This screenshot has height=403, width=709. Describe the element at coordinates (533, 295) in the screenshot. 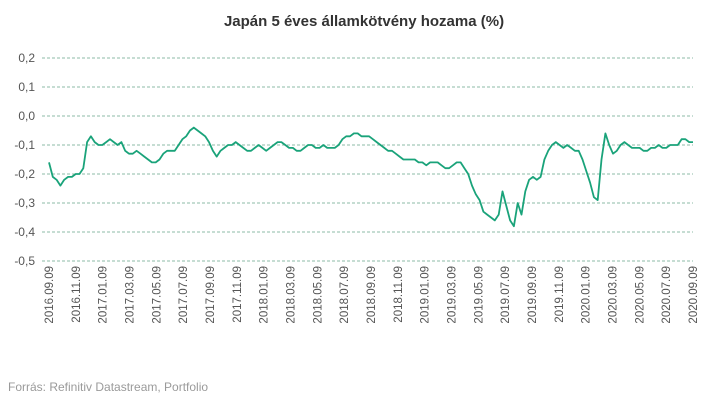

I see `x-tick-label: 2019.09.09` at that location.